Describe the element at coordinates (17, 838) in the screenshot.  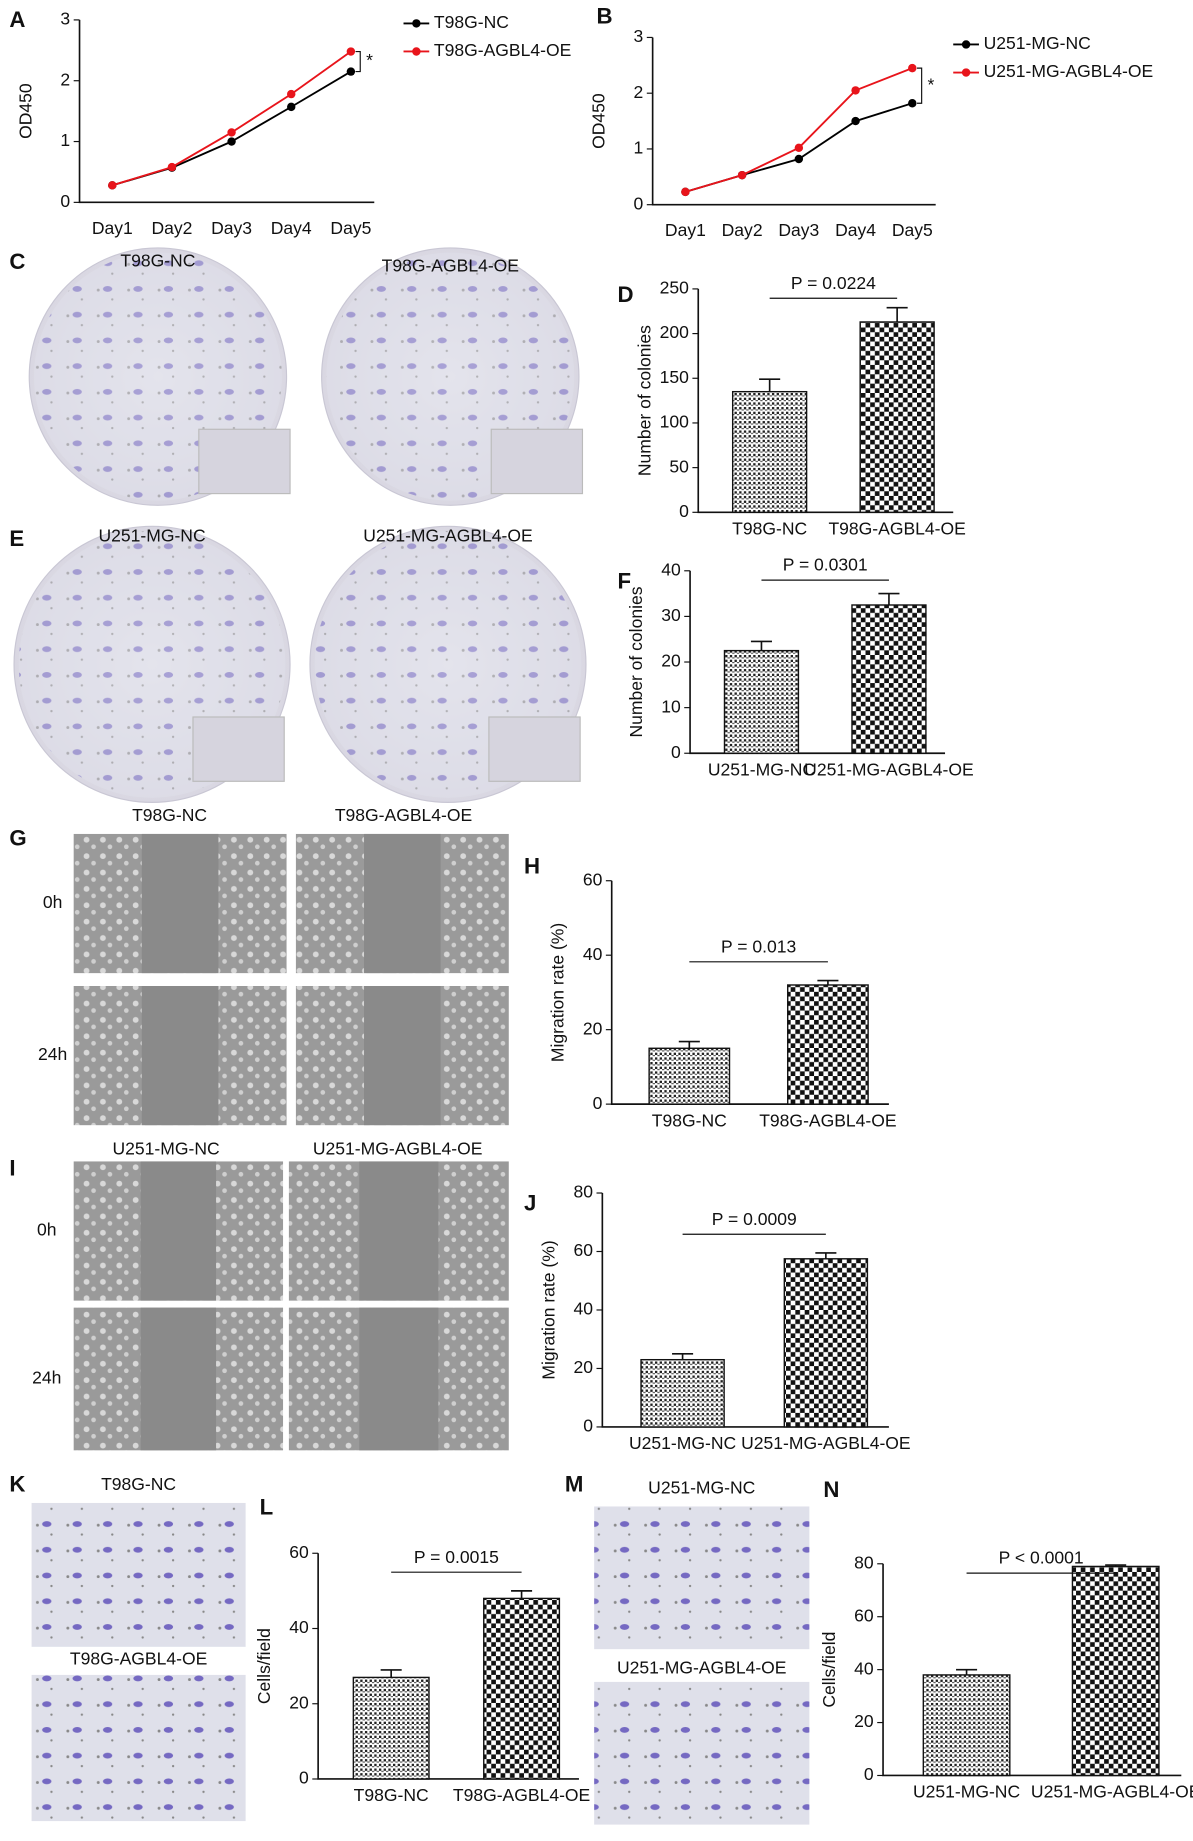
I see `panel-letter: G` at that location.